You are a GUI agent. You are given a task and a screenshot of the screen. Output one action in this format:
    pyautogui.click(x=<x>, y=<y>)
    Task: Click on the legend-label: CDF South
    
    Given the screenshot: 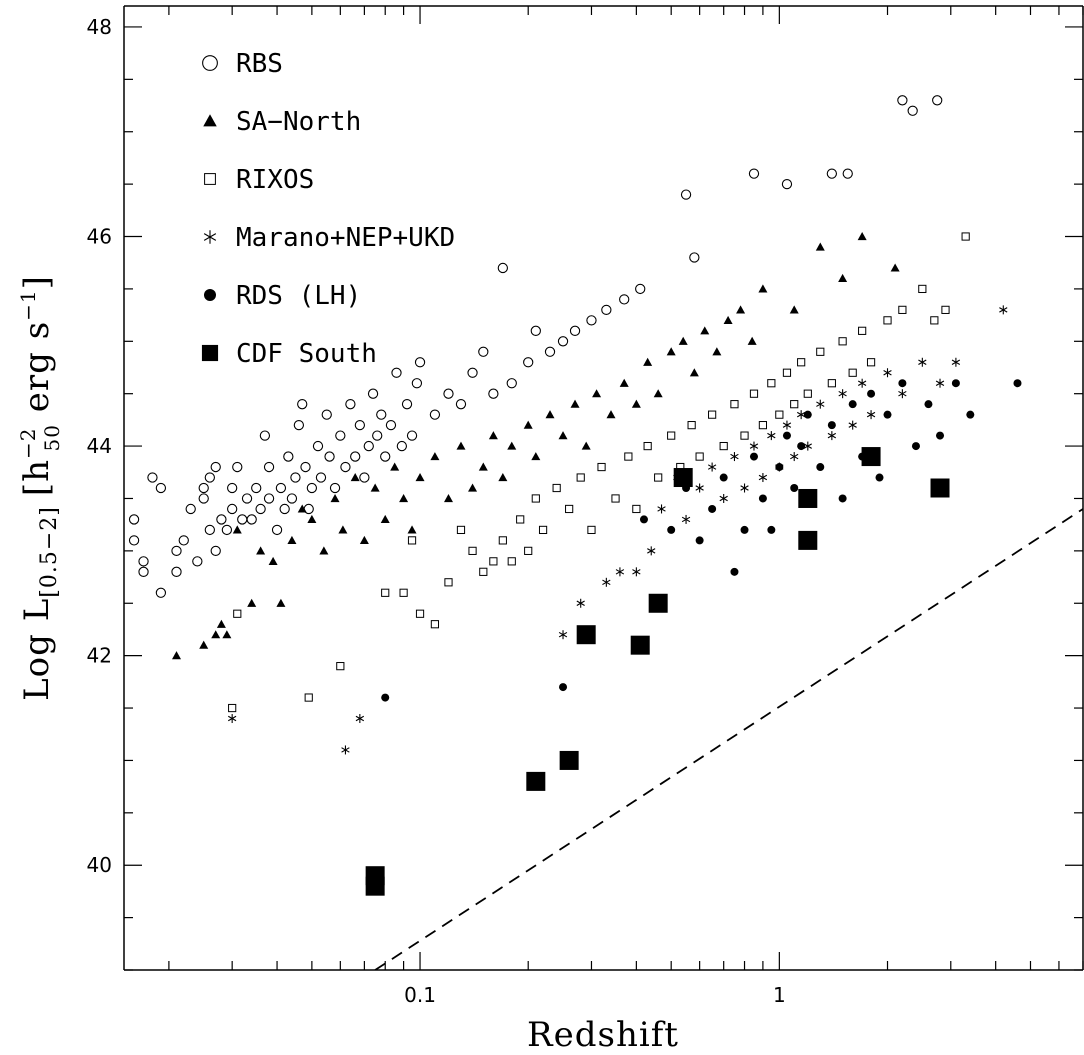 What is the action you would take?
    pyautogui.click(x=306, y=354)
    